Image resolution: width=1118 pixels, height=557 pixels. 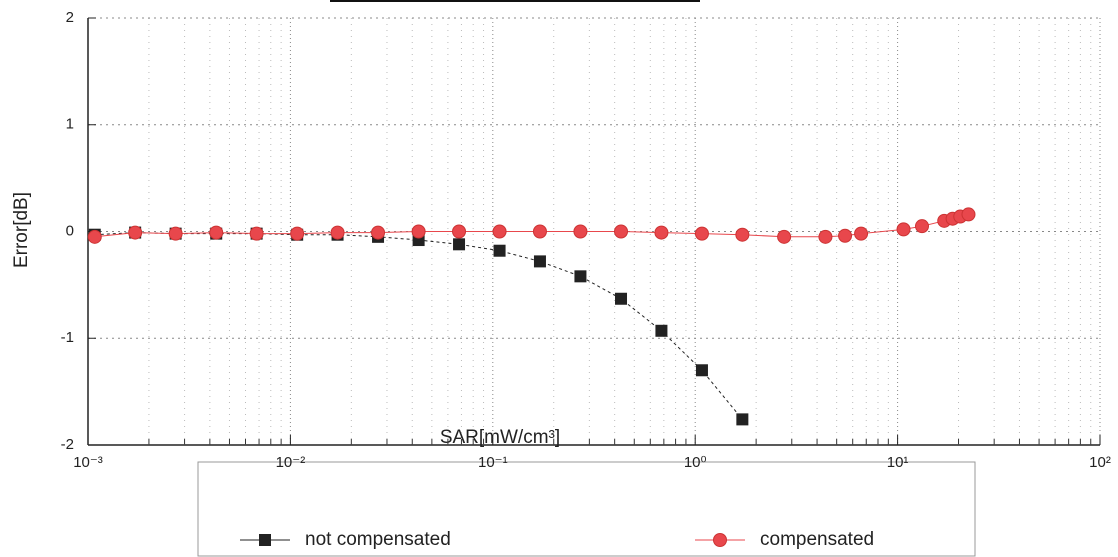 What do you see at coordinates (70, 17) in the screenshot?
I see `y-tick-label: 2` at bounding box center [70, 17].